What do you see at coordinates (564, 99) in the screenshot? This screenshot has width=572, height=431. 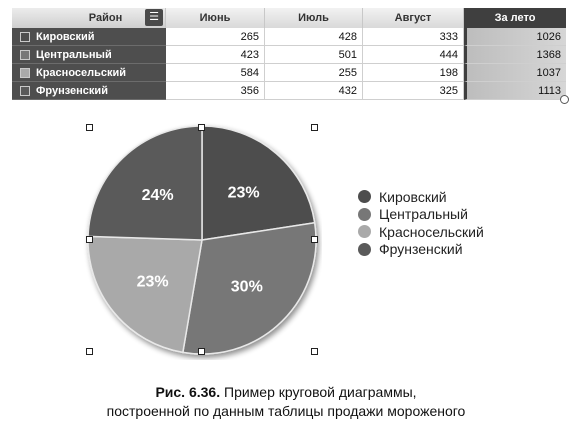 I see `selection-resize-handle` at bounding box center [564, 99].